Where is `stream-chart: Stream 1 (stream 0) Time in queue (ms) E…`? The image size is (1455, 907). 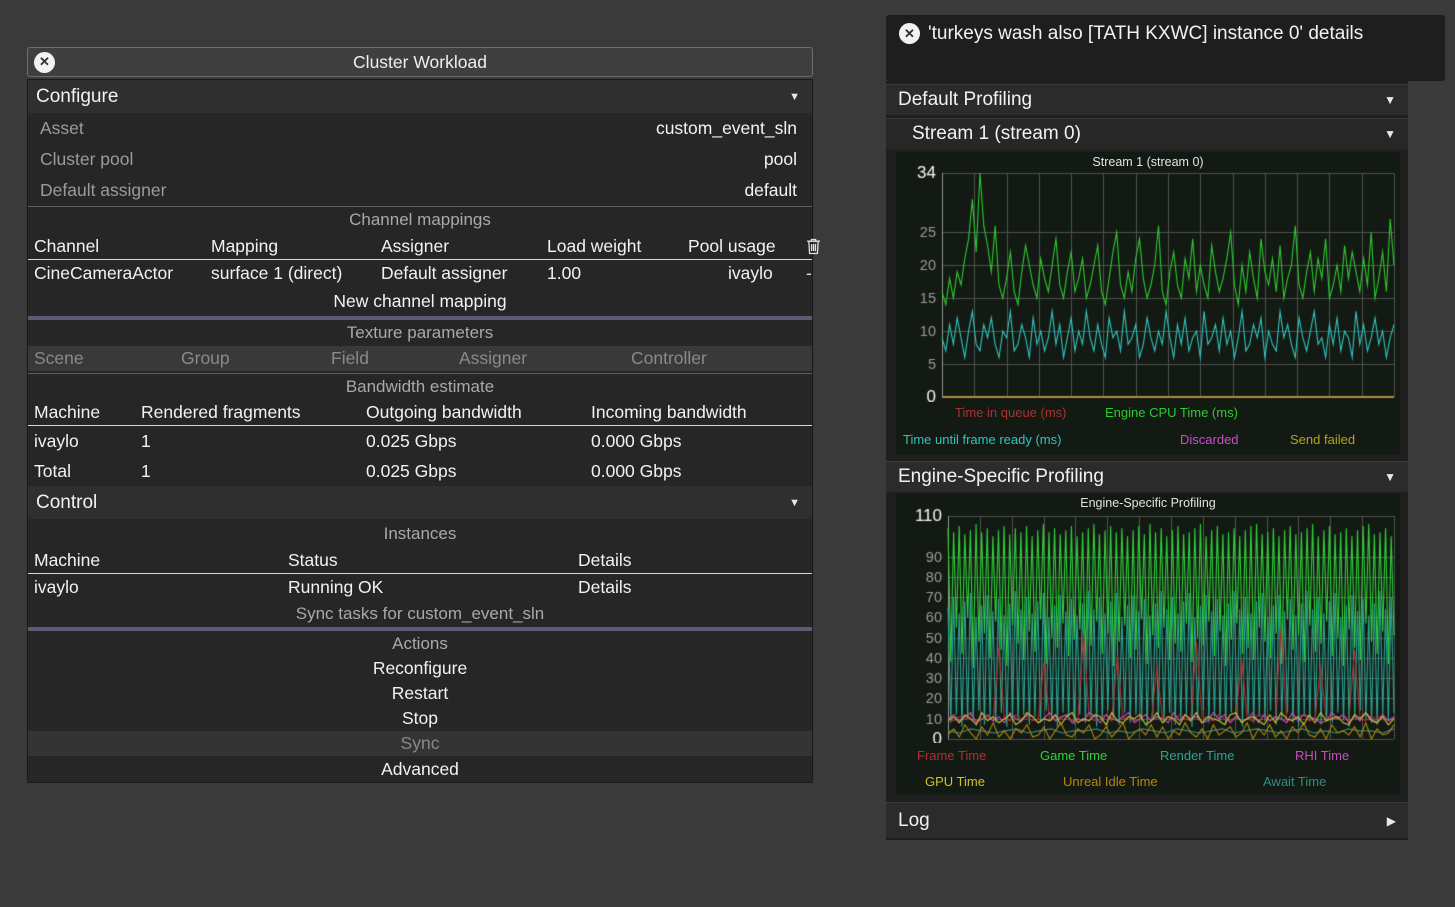 stream-chart: Stream 1 (stream 0) Time in queue (ms) E… is located at coordinates (1148, 303).